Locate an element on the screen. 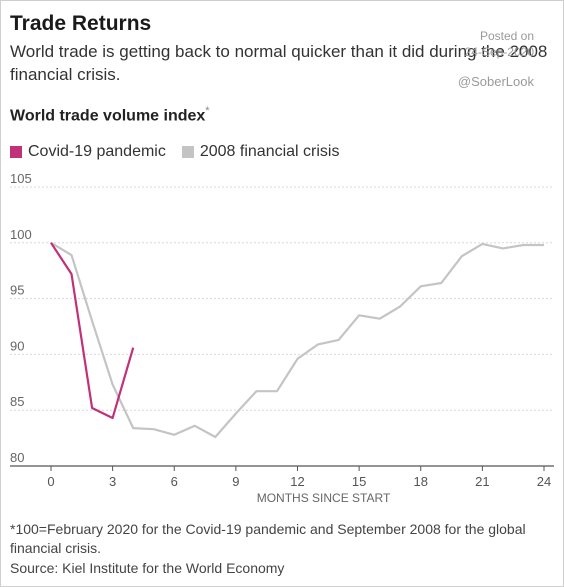  chart-title-marker: * is located at coordinates (207, 111).